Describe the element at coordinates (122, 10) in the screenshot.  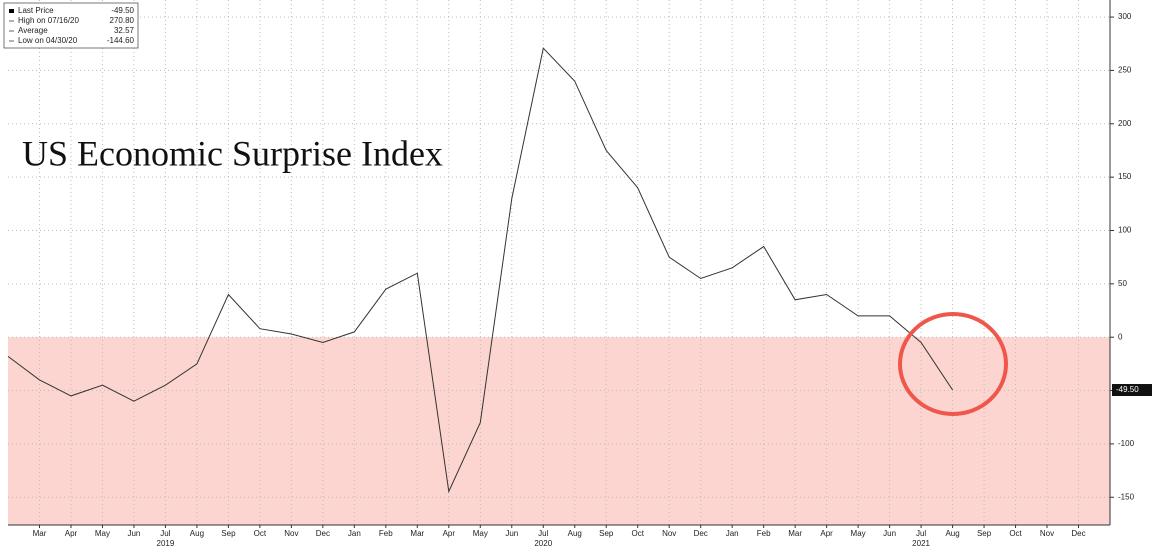
I see `legend-value: -49.50` at that location.